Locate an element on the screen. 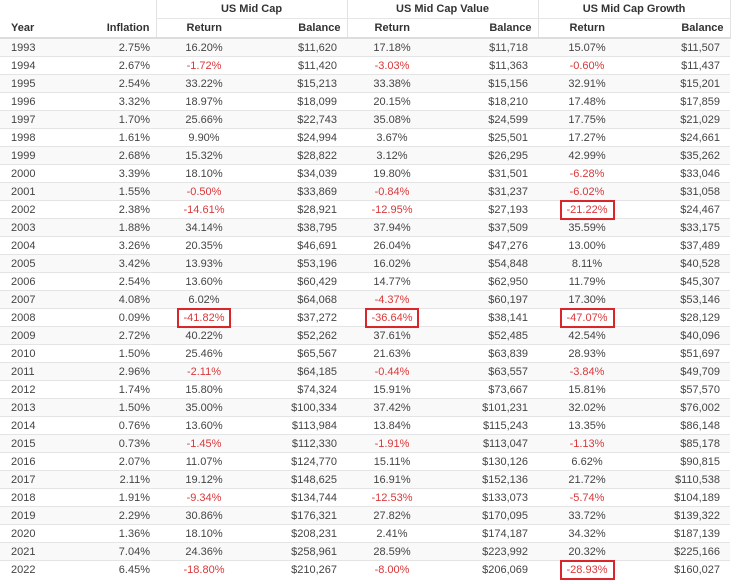  mc-balance-cell: $11,420 is located at coordinates (299, 65).